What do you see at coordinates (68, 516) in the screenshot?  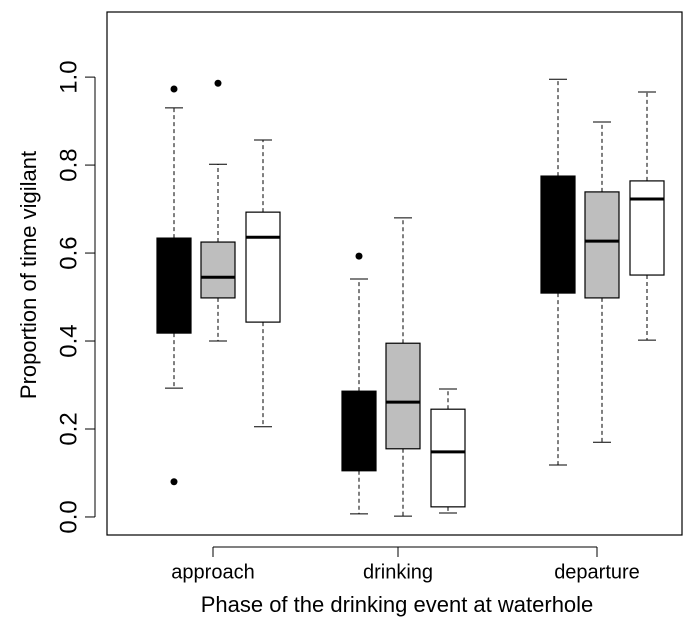 I see `y-tick-label: 0.0` at bounding box center [68, 516].